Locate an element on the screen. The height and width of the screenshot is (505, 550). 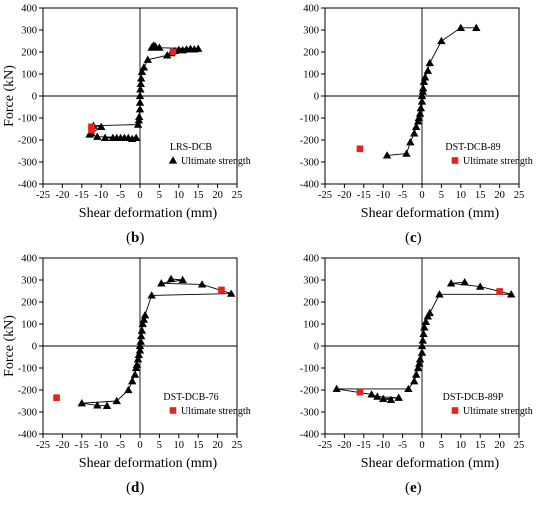
legend-specimen-name: DST-DCB-89 is located at coordinates (472, 147).